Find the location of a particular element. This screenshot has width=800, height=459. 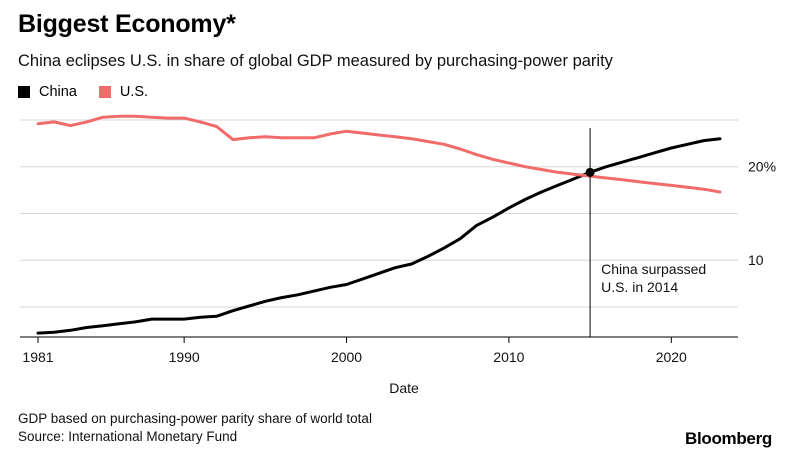

legend-swatch-china is located at coordinates (24, 92).